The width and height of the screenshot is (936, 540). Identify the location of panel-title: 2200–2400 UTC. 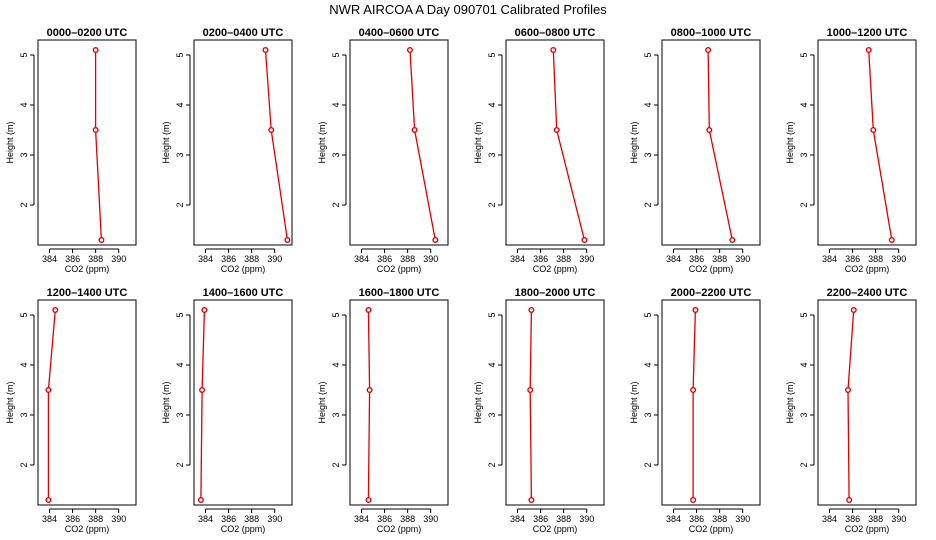
(867, 293).